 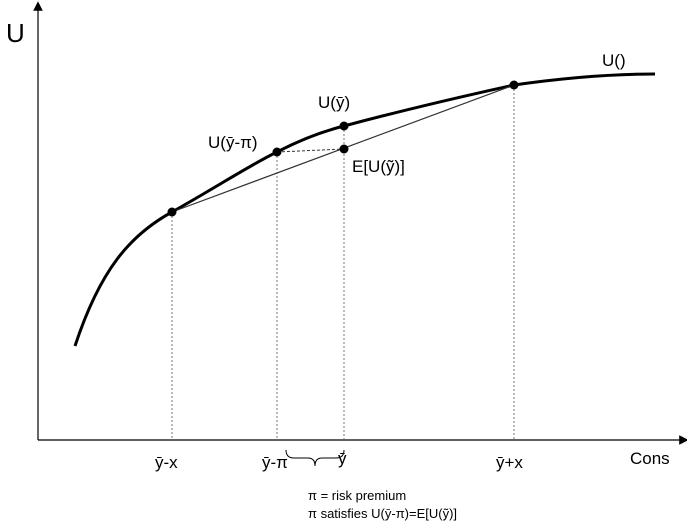 I want to click on tick-ybar-plus-x: ȳ+x, so click(x=509, y=462).